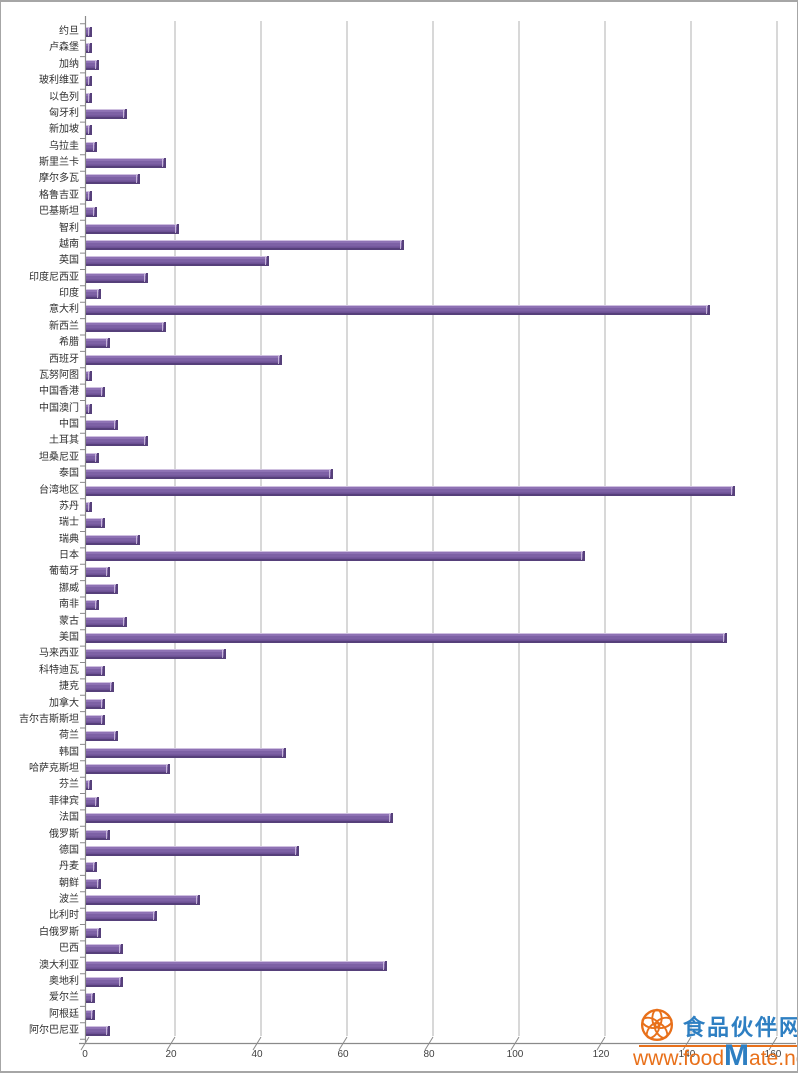  What do you see at coordinates (601, 1054) in the screenshot?
I see `x-tick-label: 120` at bounding box center [601, 1054].